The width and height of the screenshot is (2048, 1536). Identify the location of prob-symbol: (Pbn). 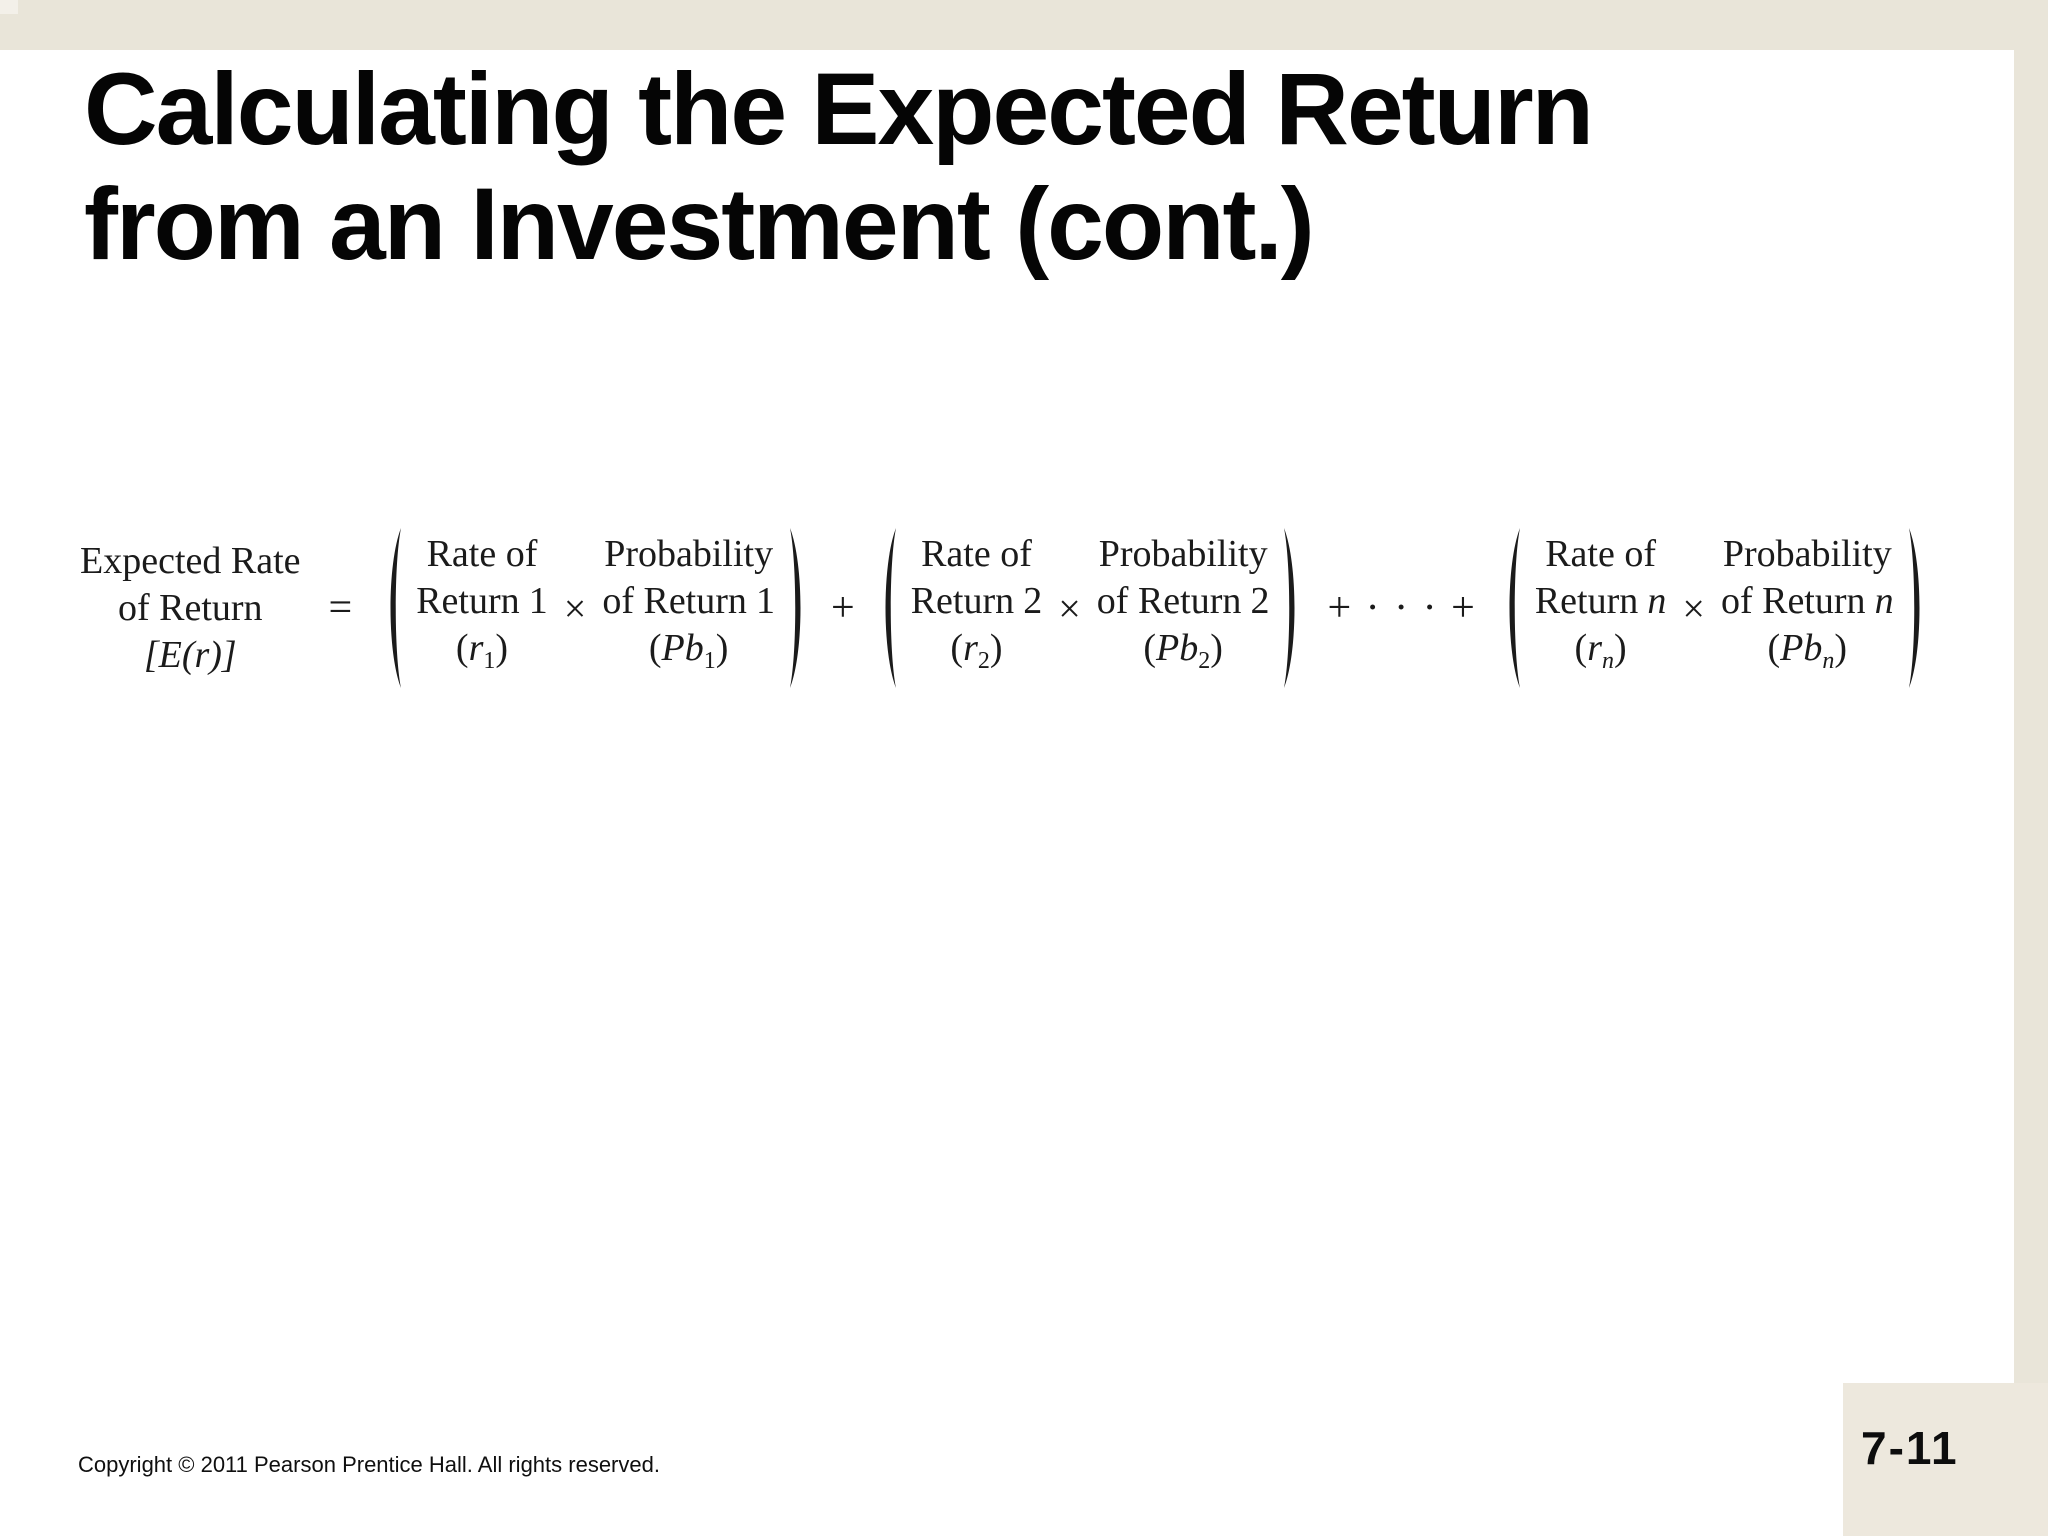
(1808, 655).